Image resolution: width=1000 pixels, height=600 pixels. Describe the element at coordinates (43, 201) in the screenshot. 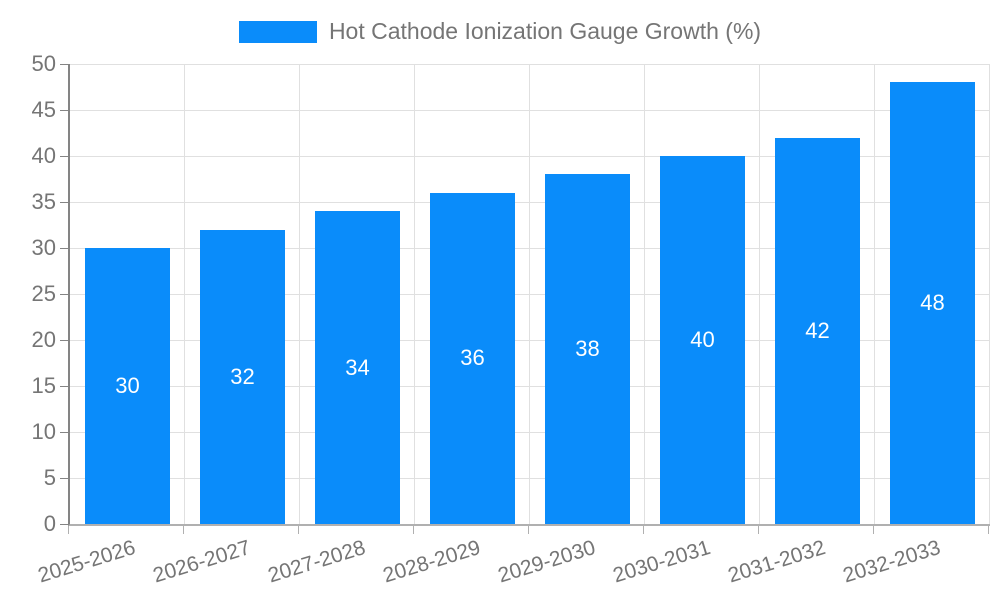

I see `y-axis-label: 35` at that location.